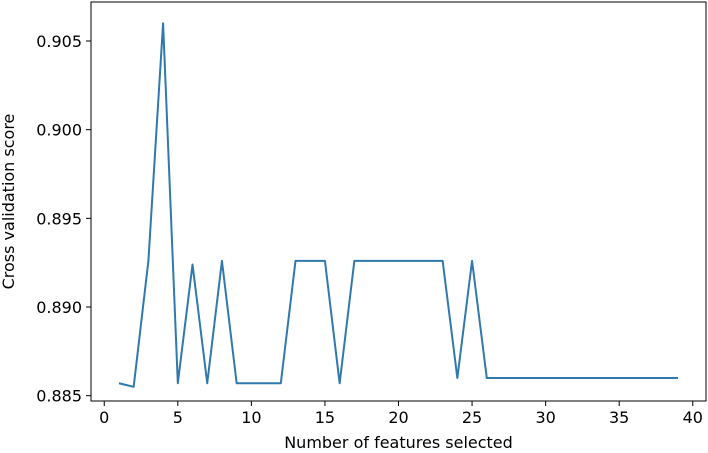 The width and height of the screenshot is (708, 453). I want to click on y-tick-label: 0.900, so click(59, 130).